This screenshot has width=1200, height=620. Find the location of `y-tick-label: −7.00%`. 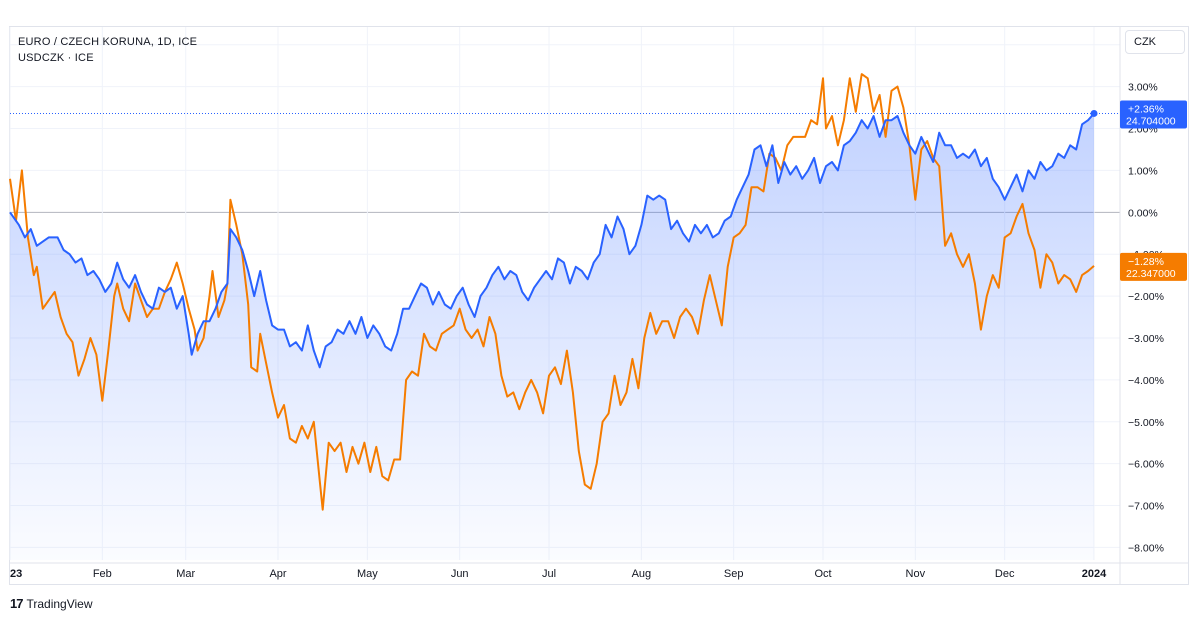

y-tick-label: −7.00% is located at coordinates (1146, 507).